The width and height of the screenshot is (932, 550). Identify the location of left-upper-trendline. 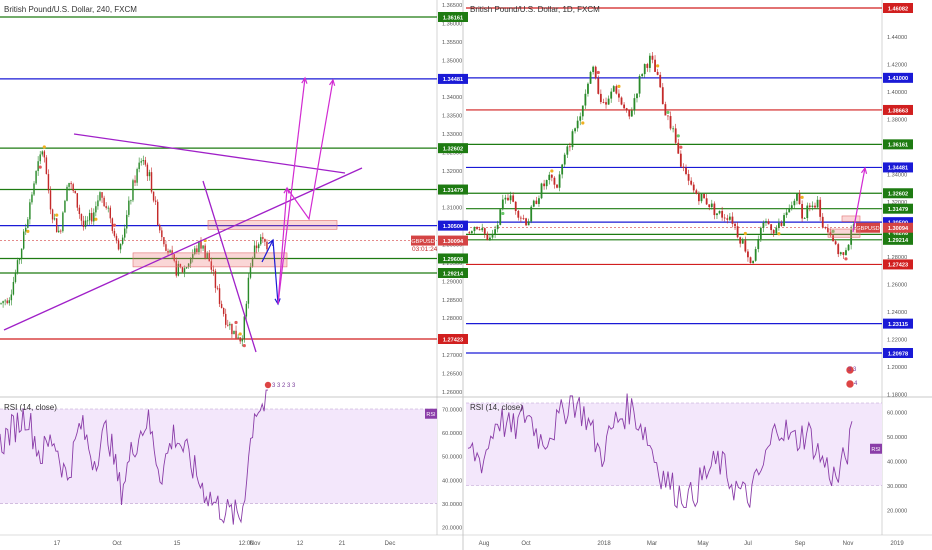
(209, 153).